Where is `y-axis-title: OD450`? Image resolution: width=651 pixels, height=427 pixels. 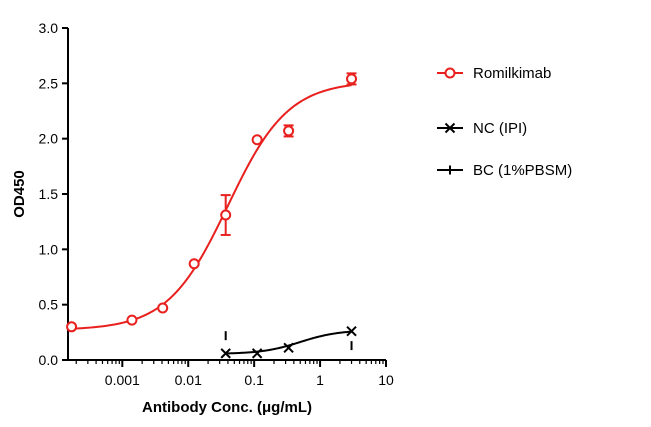 y-axis-title: OD450 is located at coordinates (19, 194).